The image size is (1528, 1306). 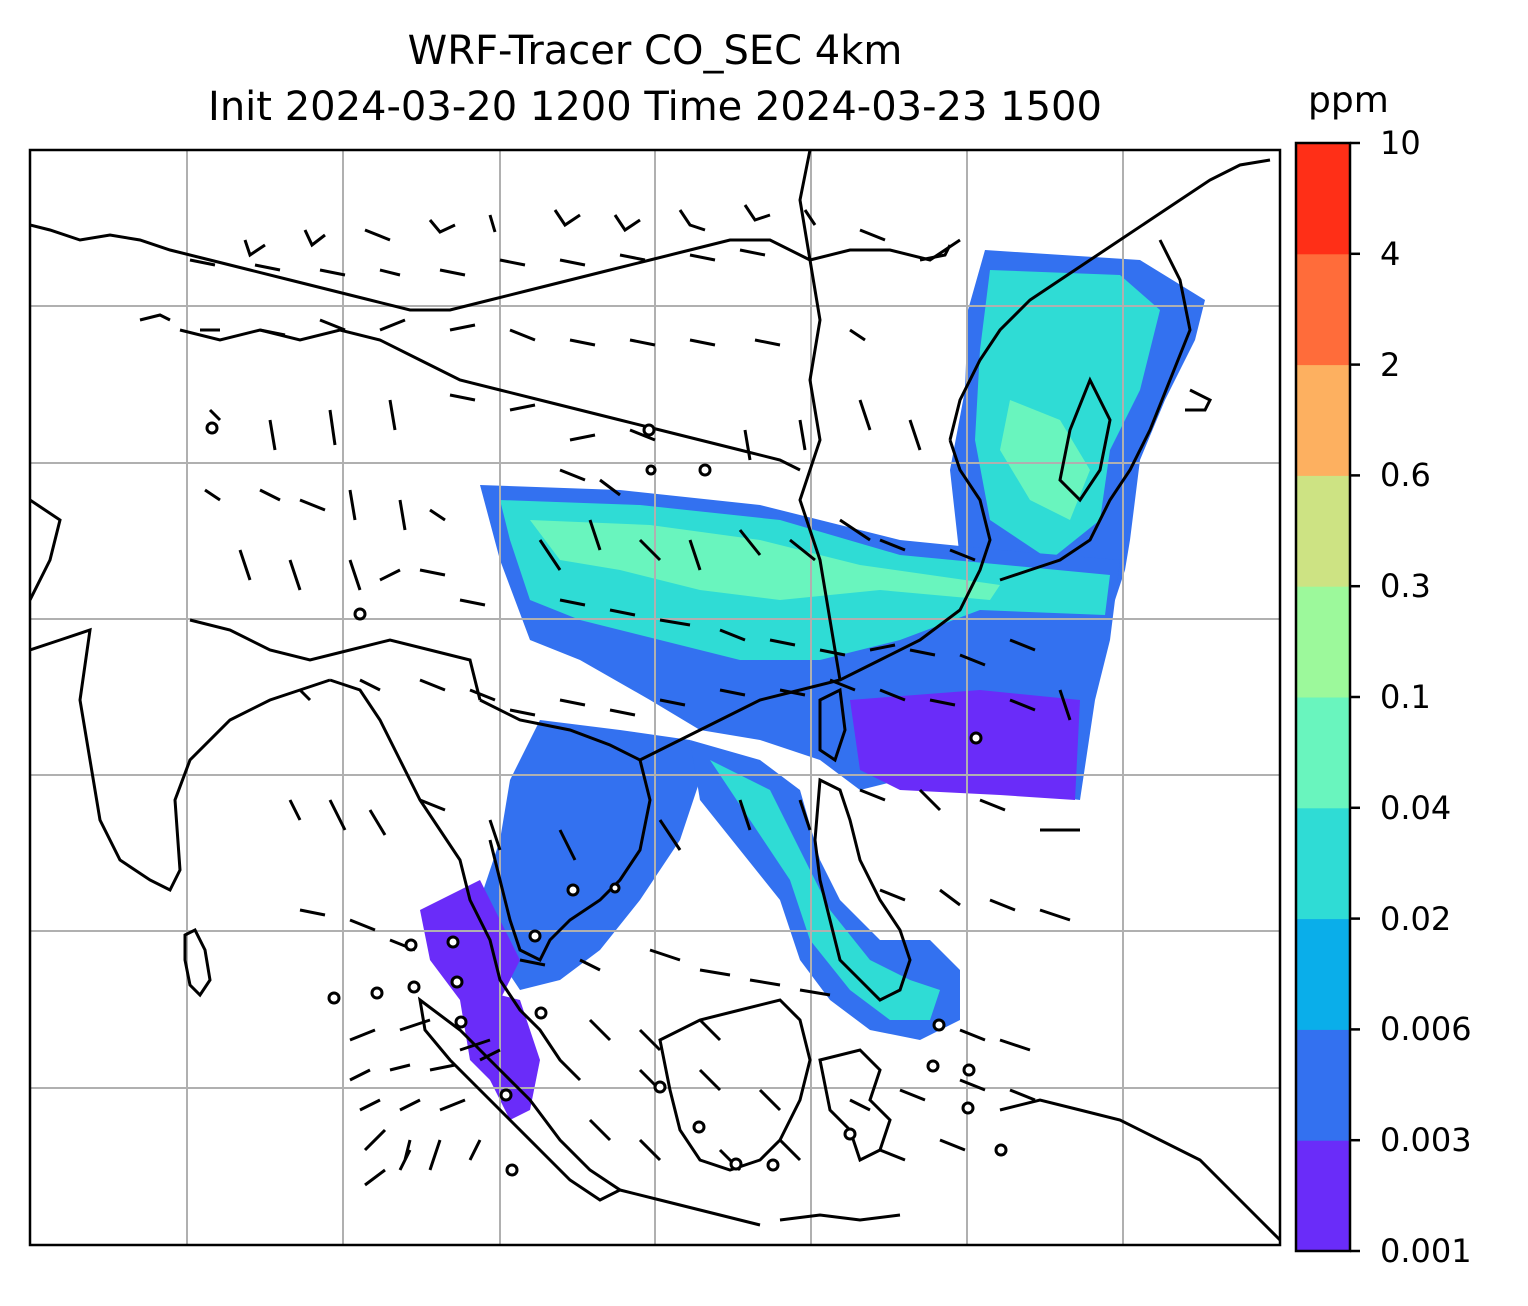 I want to click on coastline-srilanka, so click(x=197, y=962).